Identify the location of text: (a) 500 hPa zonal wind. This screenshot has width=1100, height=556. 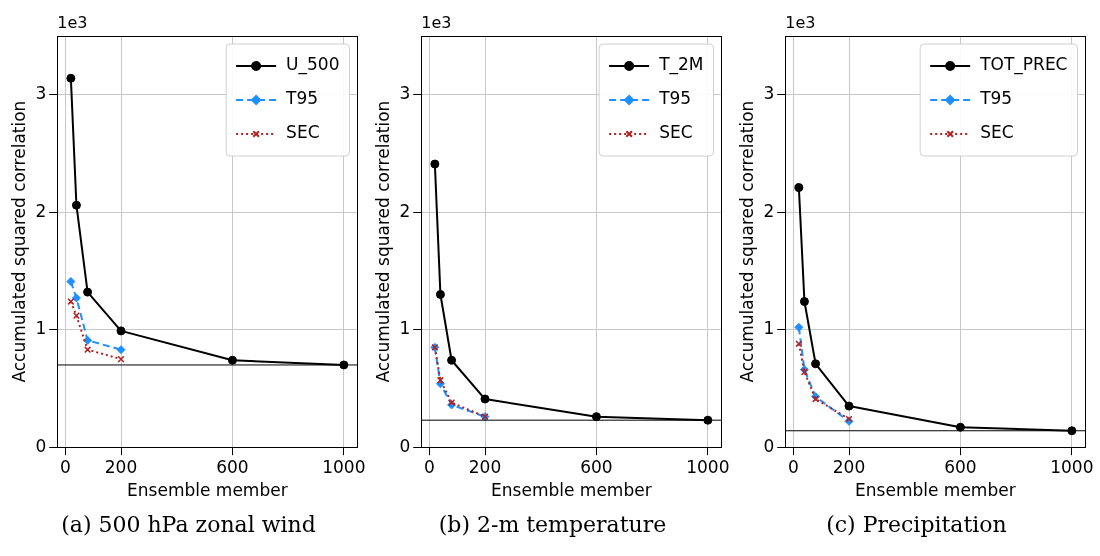
(188, 524).